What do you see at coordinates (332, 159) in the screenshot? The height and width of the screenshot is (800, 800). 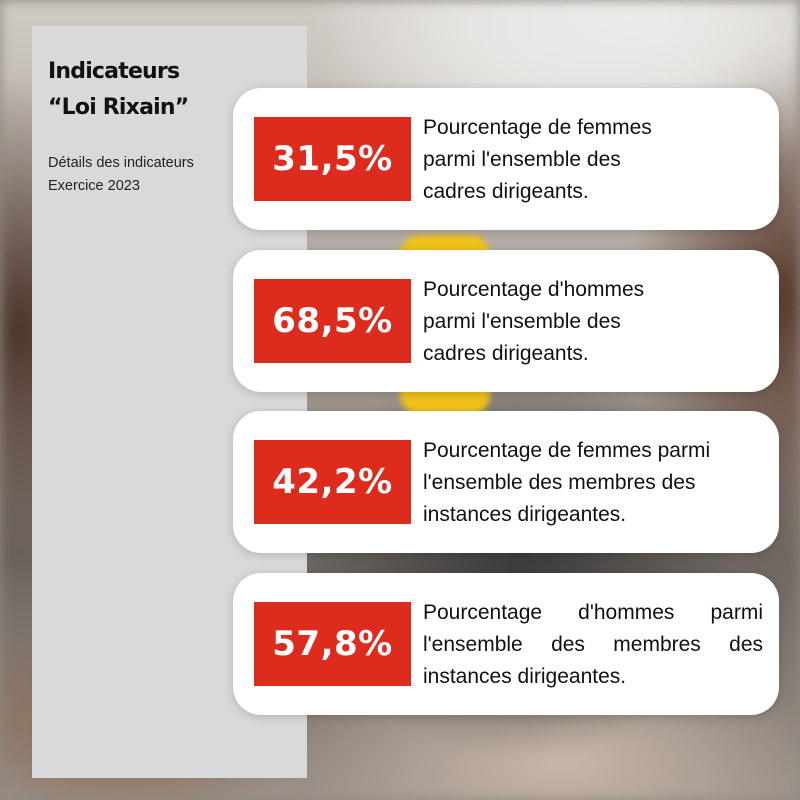 I see `indicator-value: 31,5%` at bounding box center [332, 159].